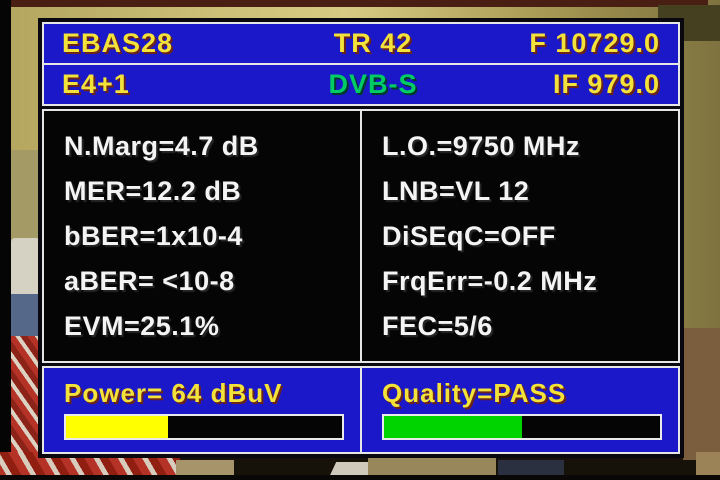 This screenshot has width=720, height=480. I want to click on reading-fec: FEC=5/6, so click(437, 326).